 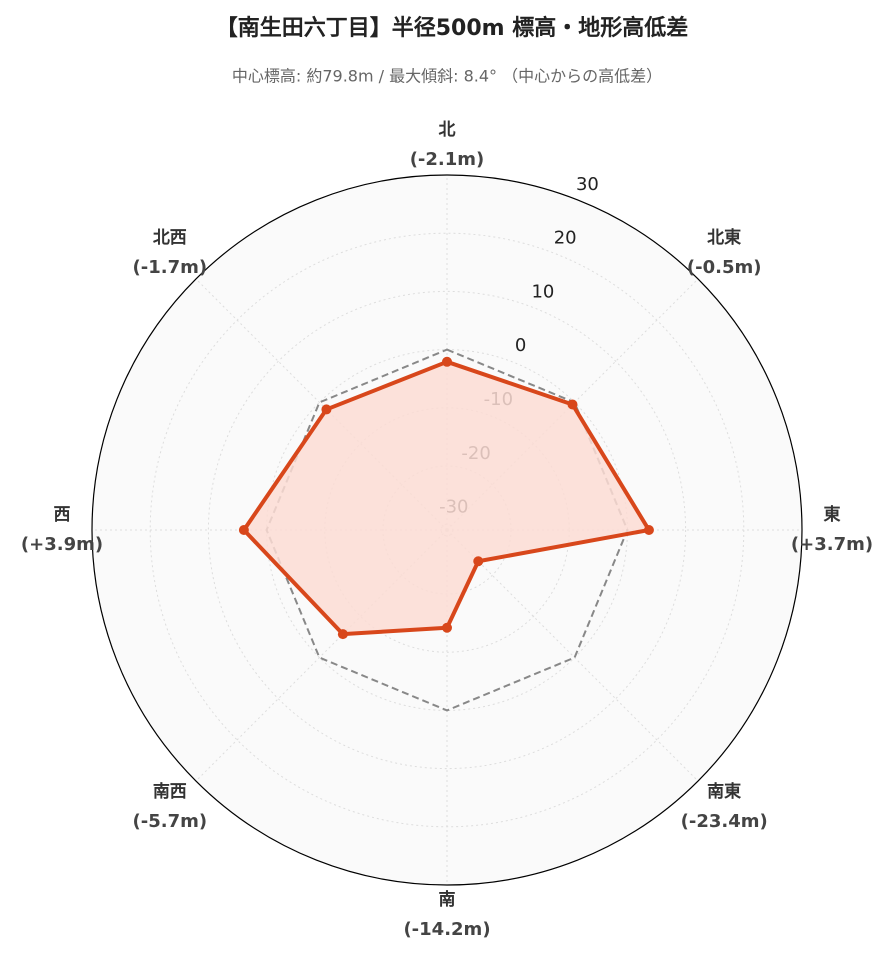 What do you see at coordinates (565, 238) in the screenshot?
I see `r-tick-label: 20` at bounding box center [565, 238].